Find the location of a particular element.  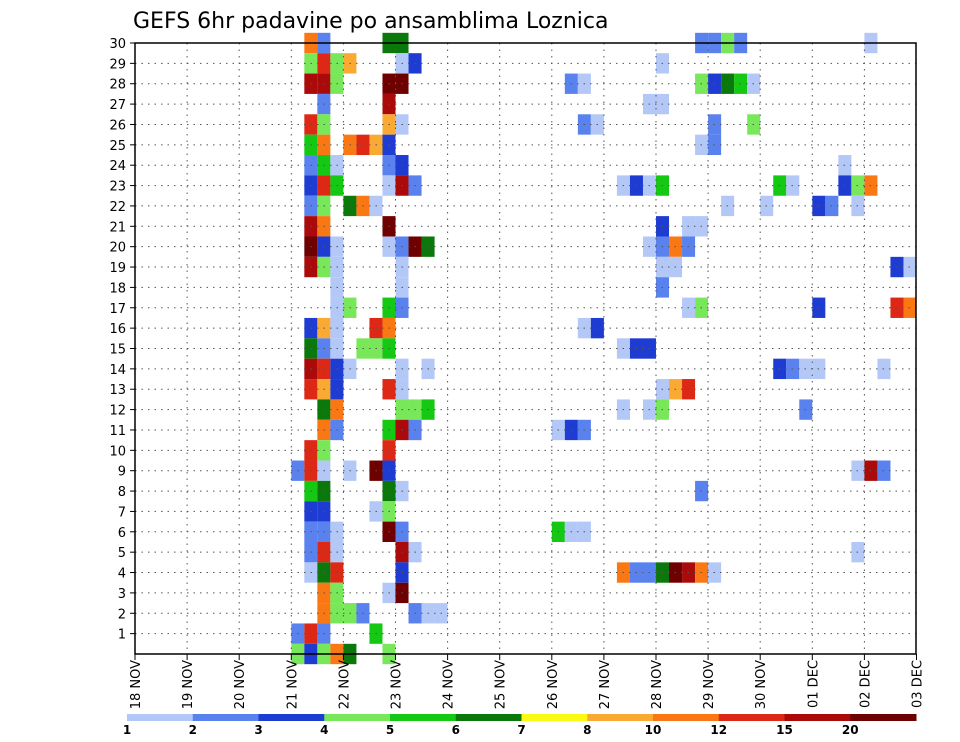

x-tick-label: 30 NOV is located at coordinates (761, 684).